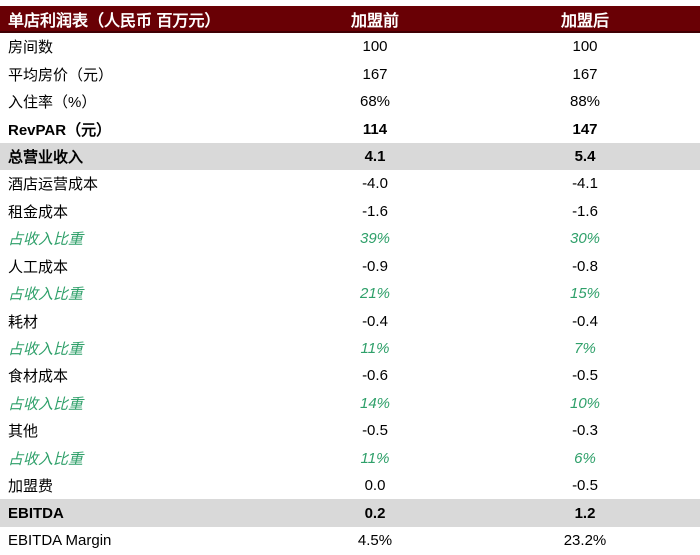  I want to click on row-value-before: 114, so click(375, 129).